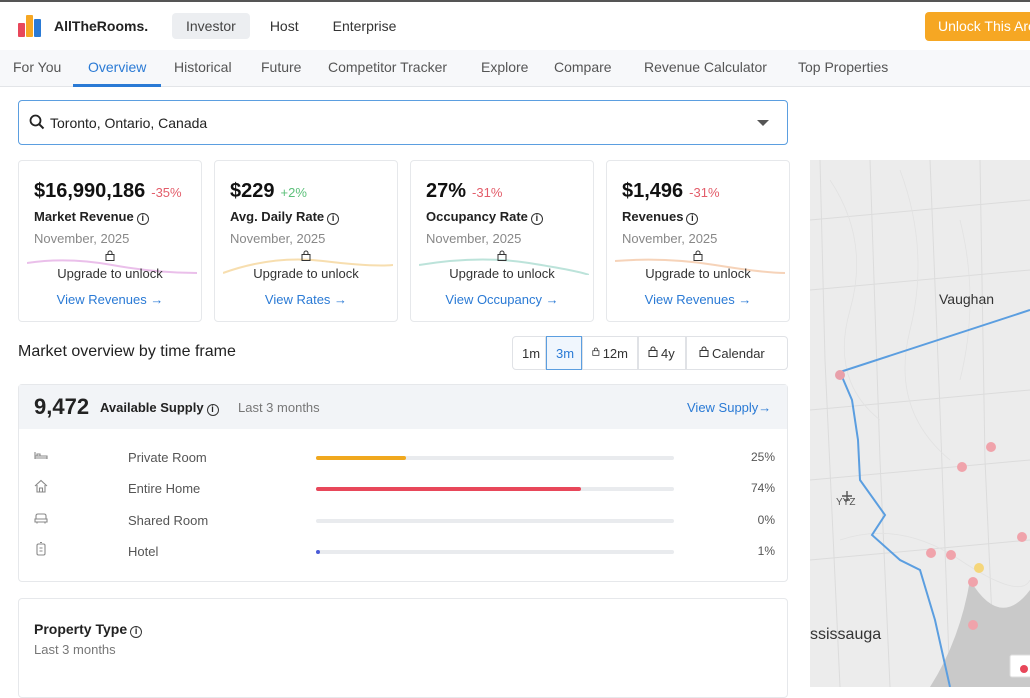 Image resolution: width=1030 pixels, height=698 pixels. I want to click on tab-overview: Overview, so click(117, 67).